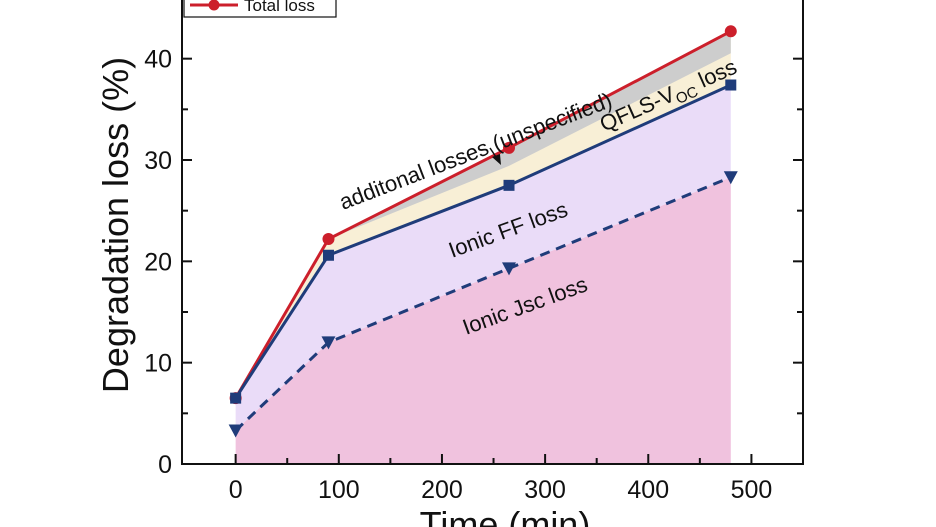  What do you see at coordinates (496, 159) in the screenshot?
I see `annotation-arrow-head` at bounding box center [496, 159].